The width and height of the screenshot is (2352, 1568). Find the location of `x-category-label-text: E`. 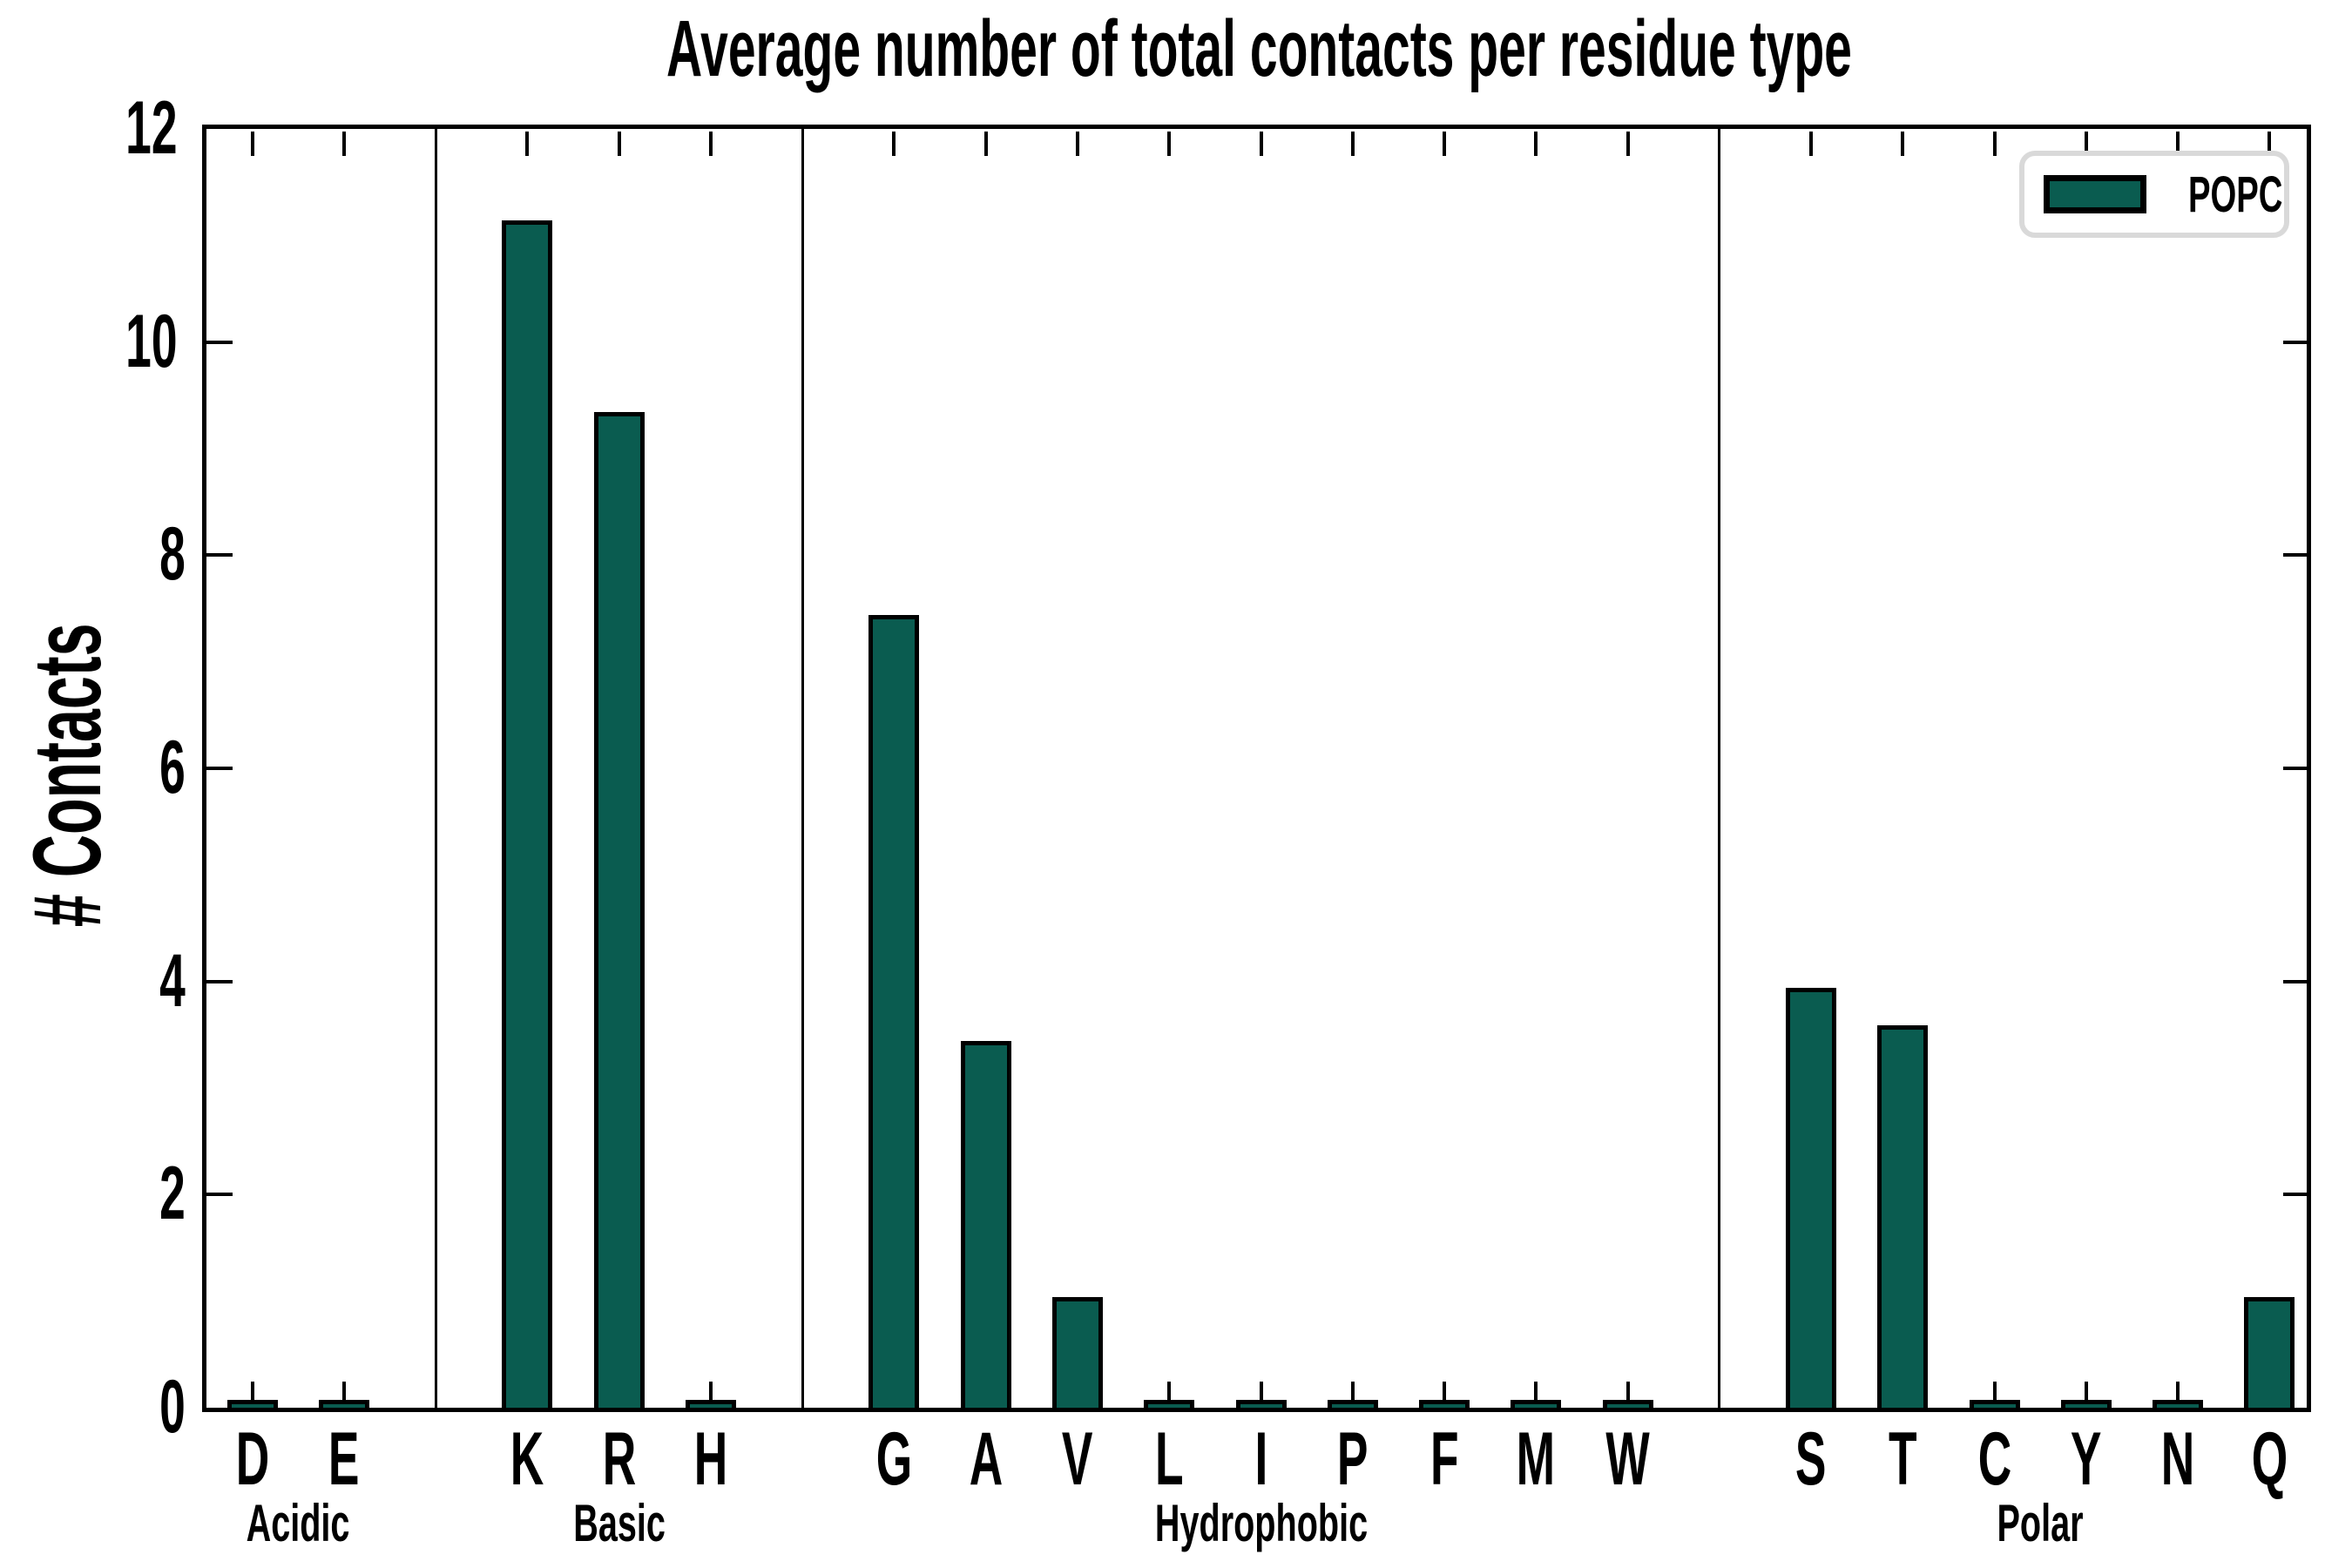

x-category-label-text: E is located at coordinates (344, 1459).